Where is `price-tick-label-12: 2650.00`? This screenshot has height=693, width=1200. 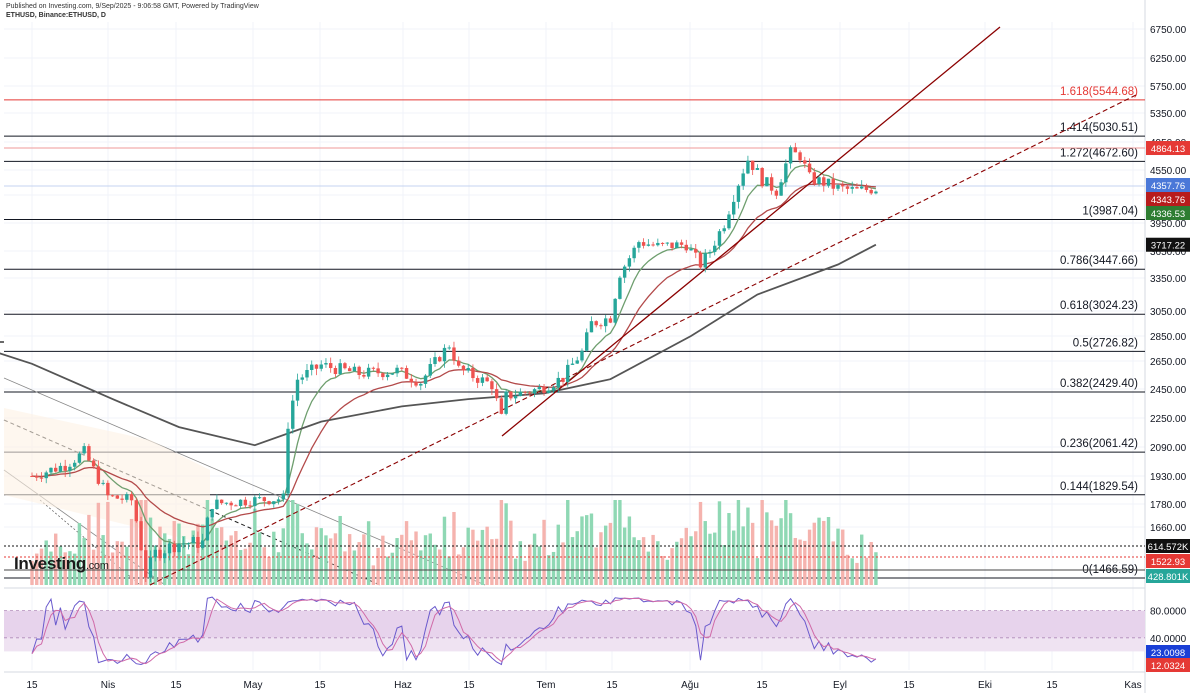 price-tick-label-12: 2650.00 is located at coordinates (1168, 362).